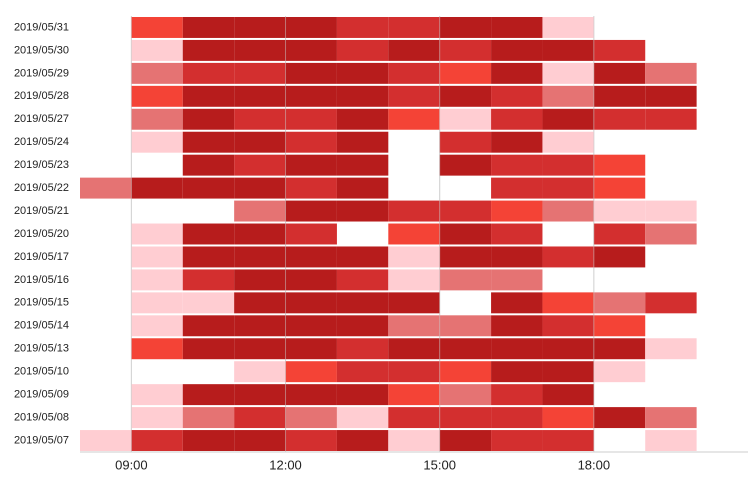 The image size is (748, 483). Describe the element at coordinates (41, 119) in the screenshot. I see `row-label: 2019/05/27` at that location.